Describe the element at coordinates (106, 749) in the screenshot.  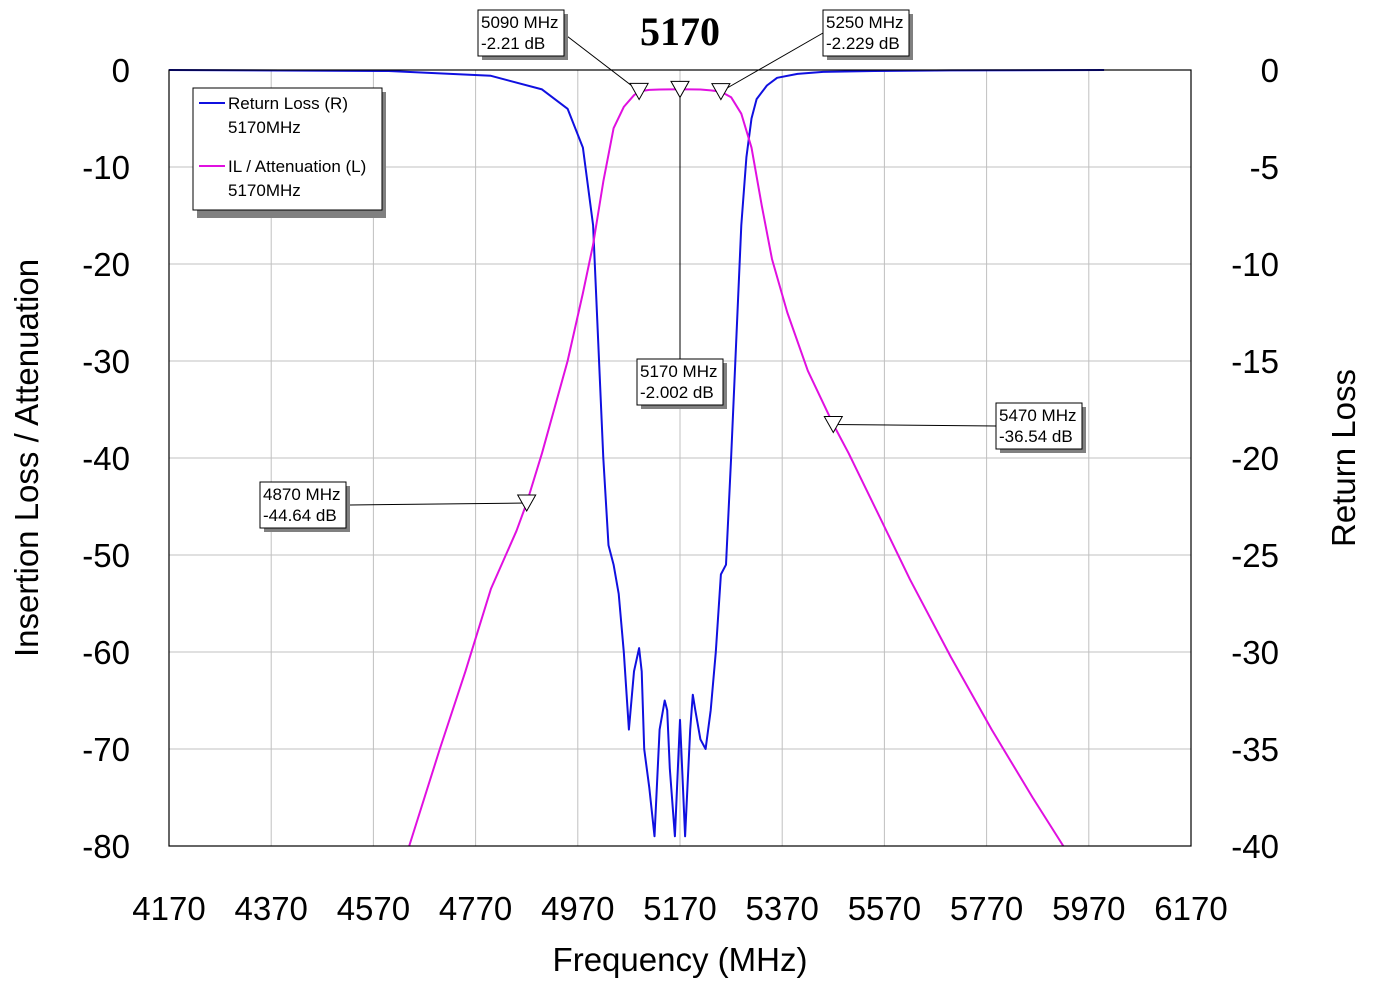
I see `y-left-tick-label: -70` at that location.